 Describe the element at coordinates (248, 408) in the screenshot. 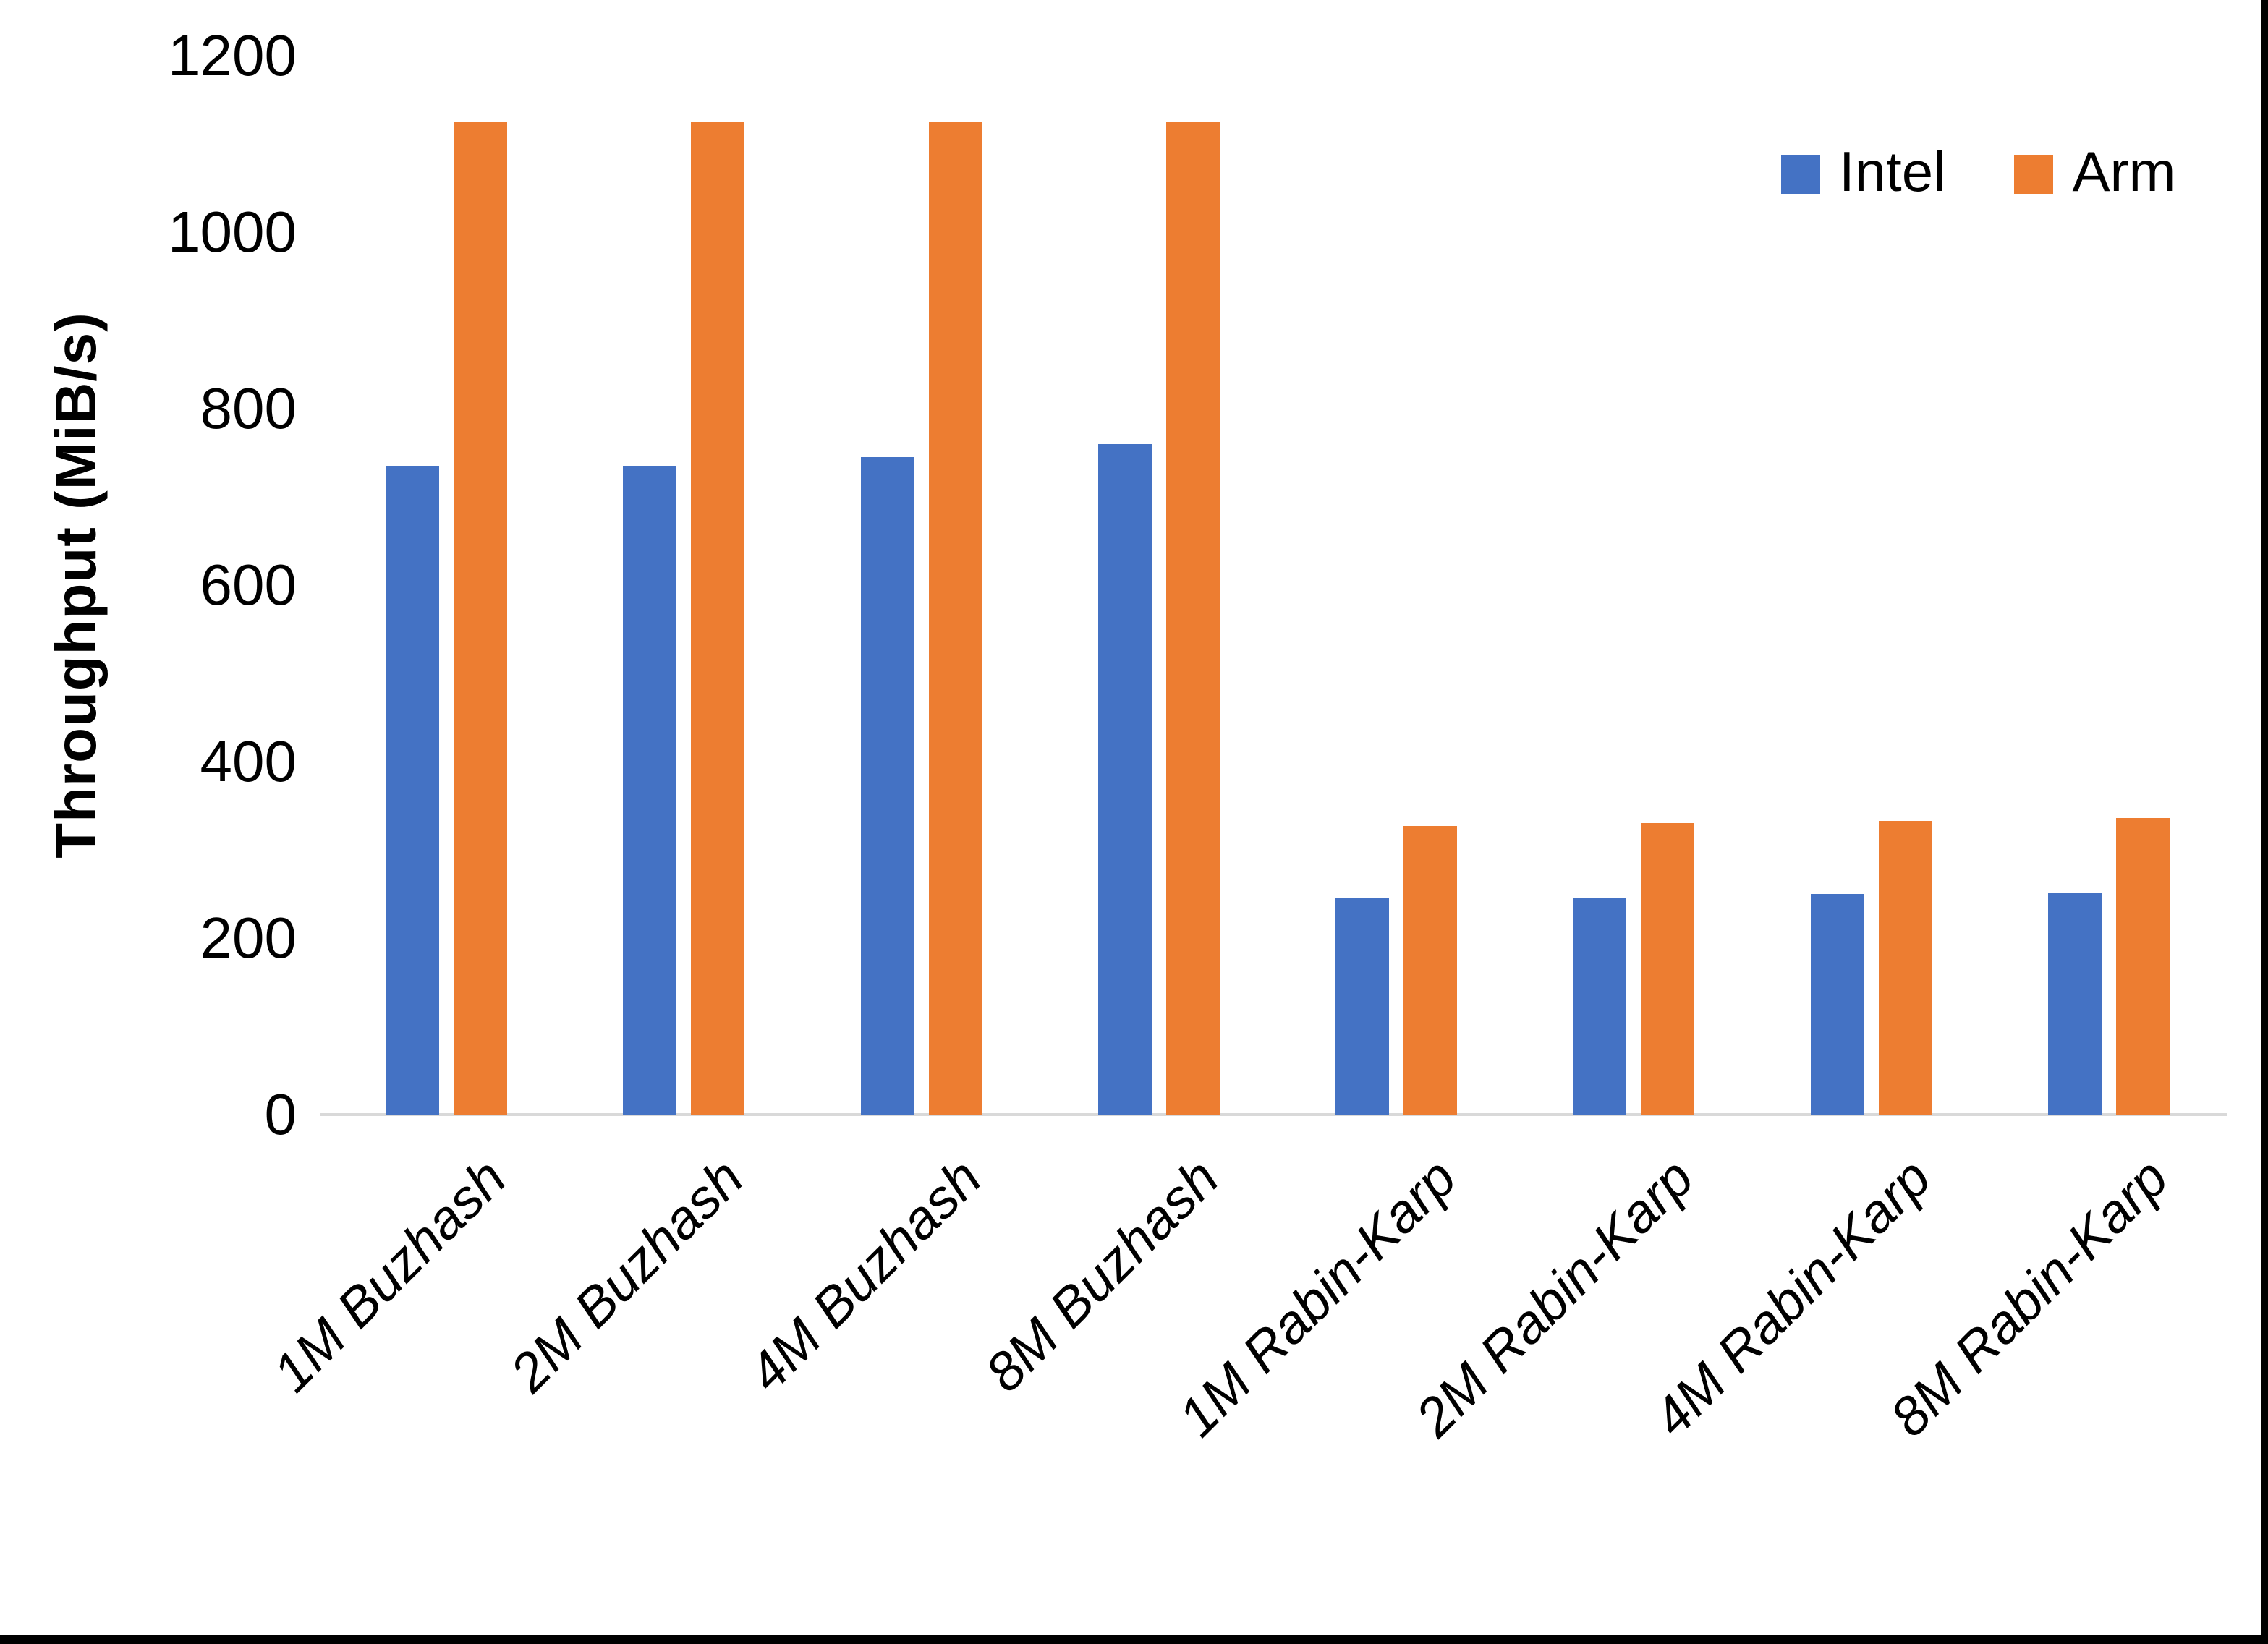

I see `y-tick-label: 800` at that location.